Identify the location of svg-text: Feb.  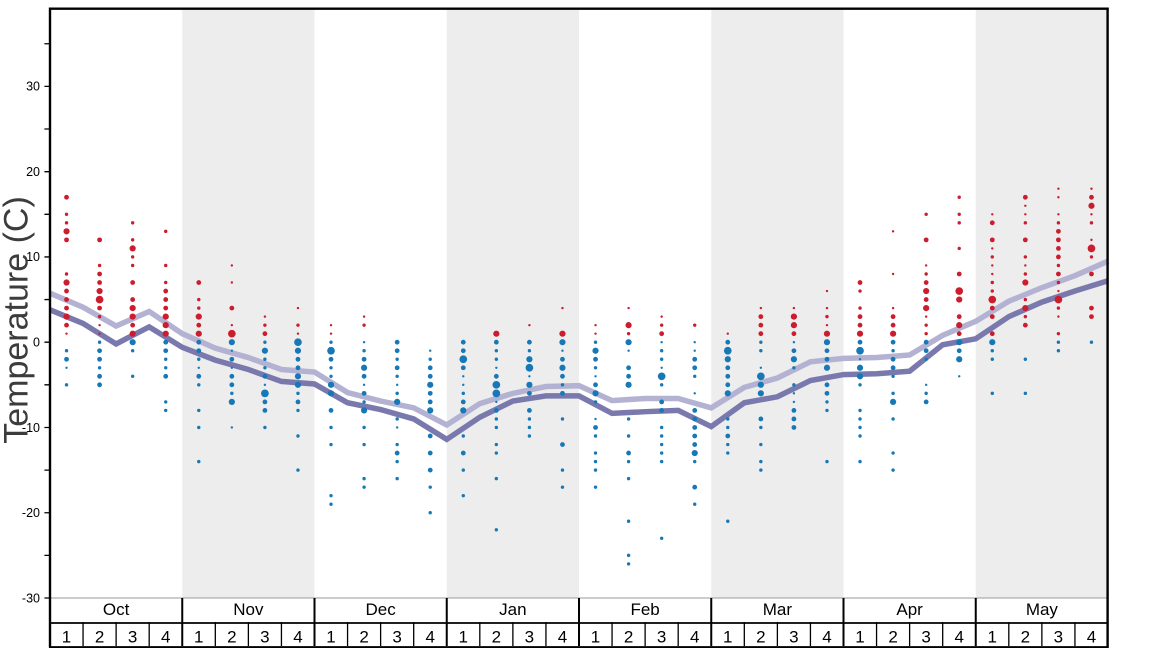
(644, 609).